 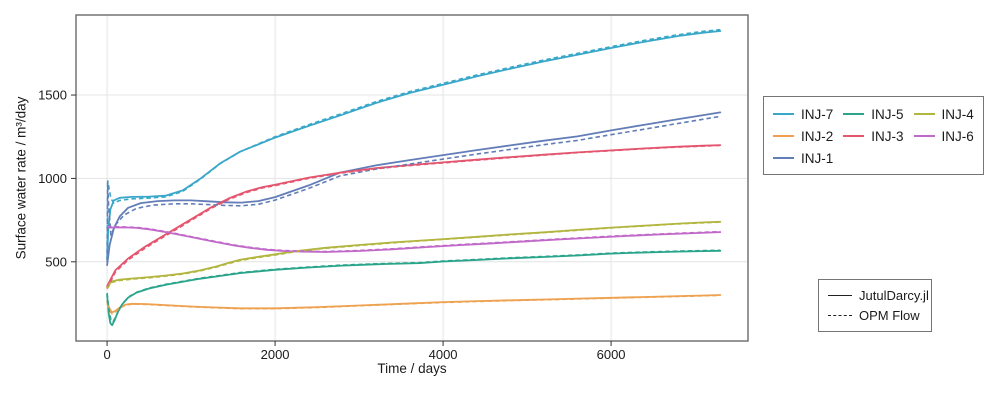 I want to click on legend-entry-opm-flow: OPM Flow, so click(x=875, y=316).